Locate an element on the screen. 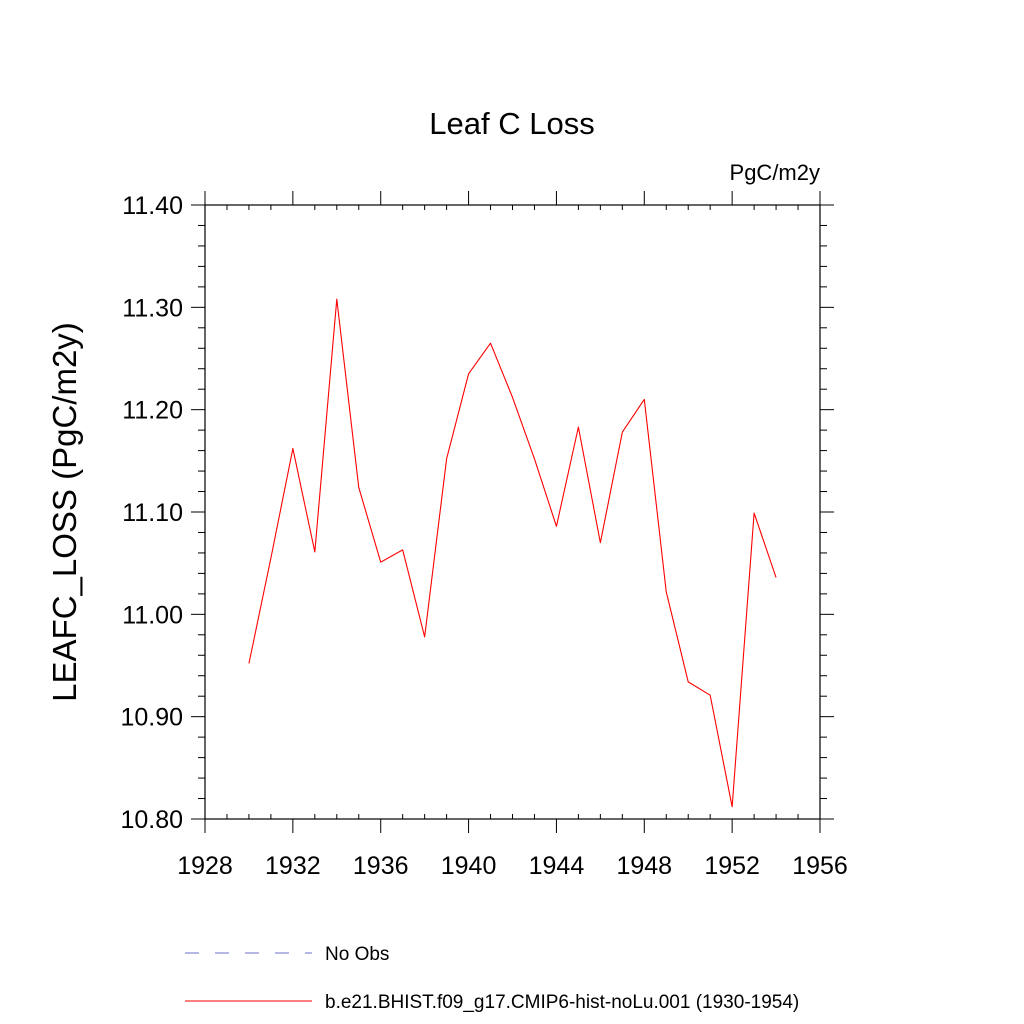 Image resolution: width=1024 pixels, height=1024 pixels. x-tick-label: 1936 is located at coordinates (381, 866).